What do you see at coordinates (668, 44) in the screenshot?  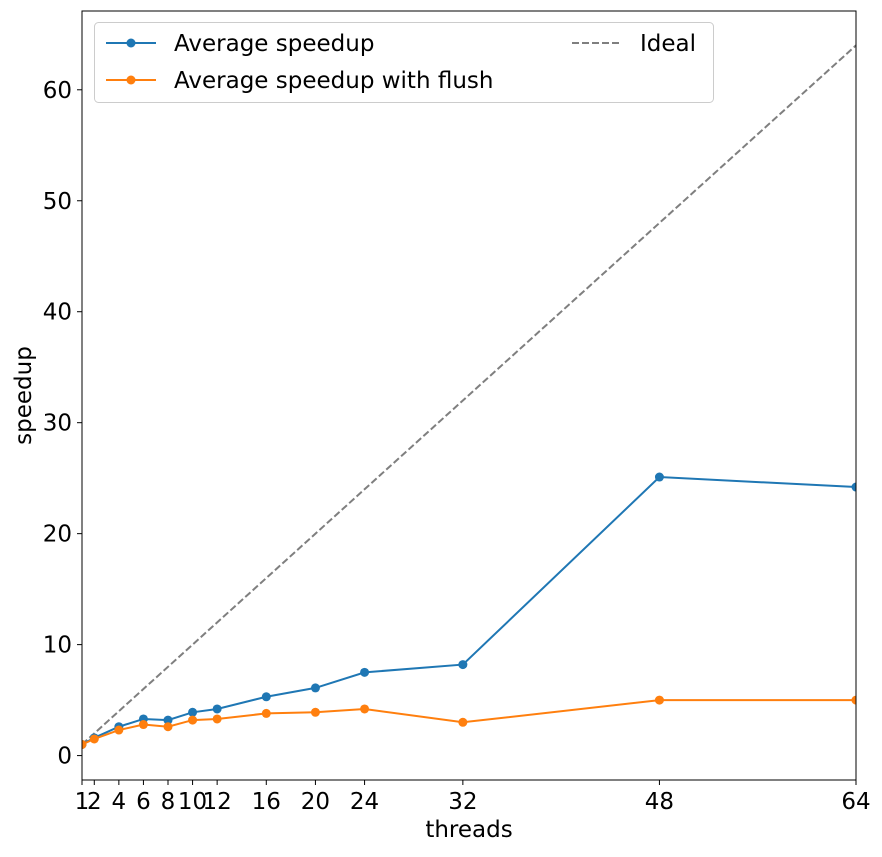 I see `legend-label-ideal: Ideal` at bounding box center [668, 44].